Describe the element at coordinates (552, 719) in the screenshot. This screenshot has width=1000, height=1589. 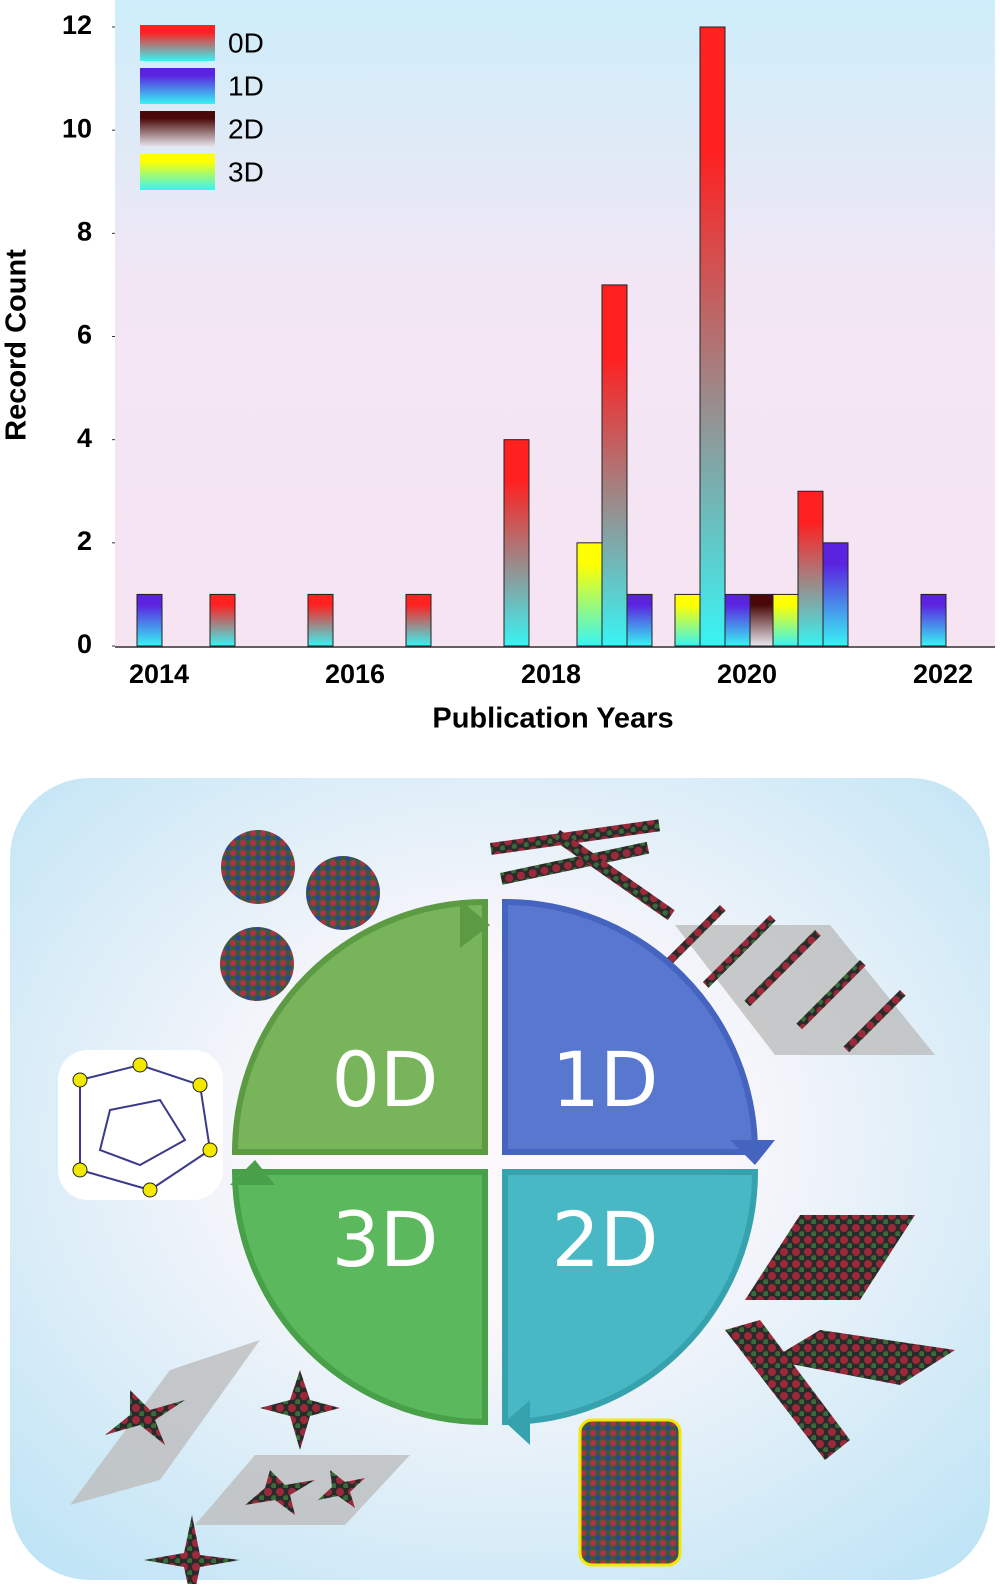
I see `x-axis-title: Publication Years` at that location.